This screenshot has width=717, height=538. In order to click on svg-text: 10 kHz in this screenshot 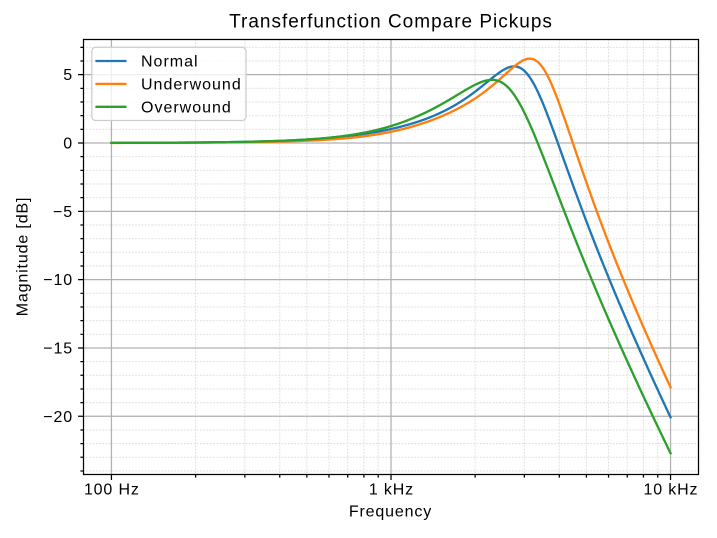, I will do `click(670, 490)`.